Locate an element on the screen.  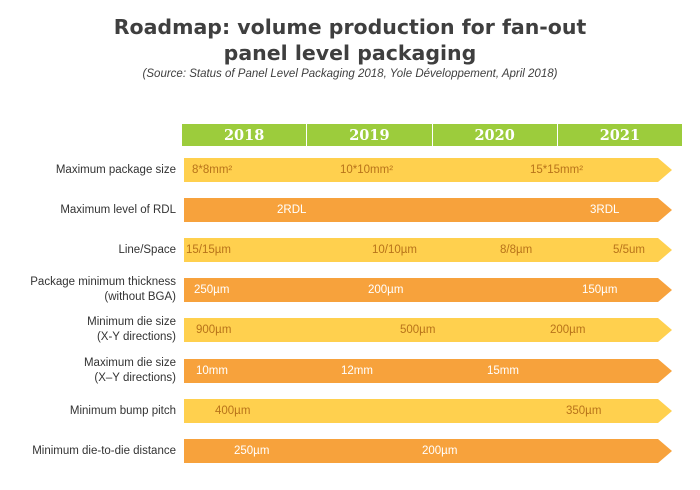
row-label-line: Minimum die-to-die distance is located at coordinates (104, 450).